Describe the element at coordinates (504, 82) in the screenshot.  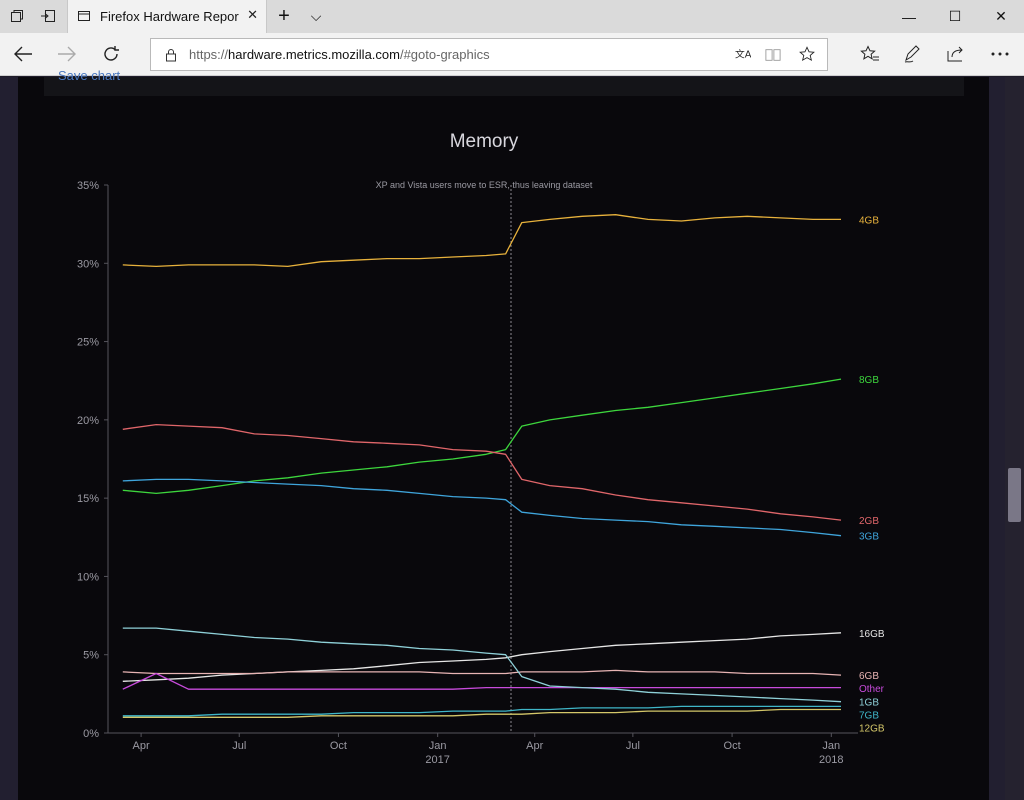
I see `chart-toolbar-strip: Save chart` at that location.